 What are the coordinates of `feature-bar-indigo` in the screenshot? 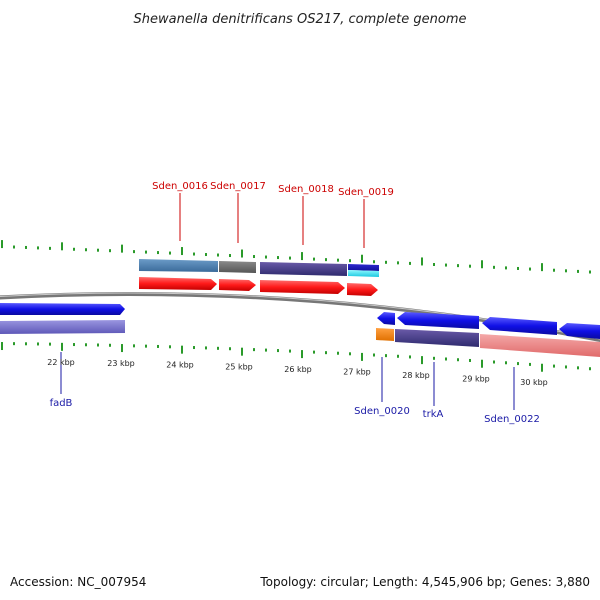 It's located at (303, 269).